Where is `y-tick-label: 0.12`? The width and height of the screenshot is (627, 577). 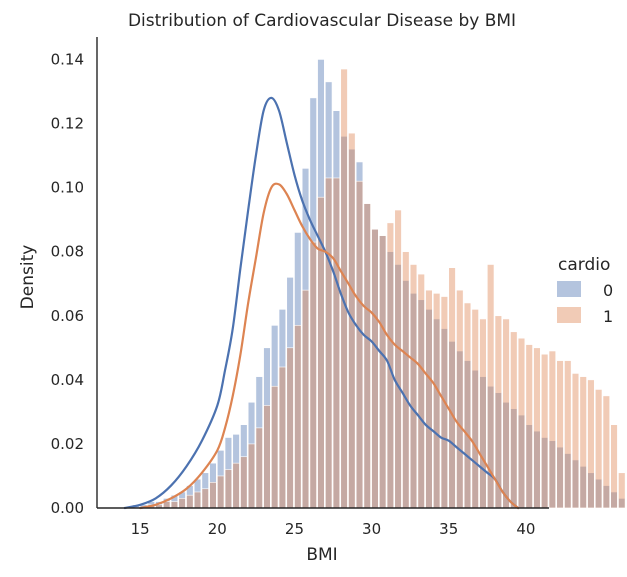
y-tick-label: 0.12 is located at coordinates (67, 124).